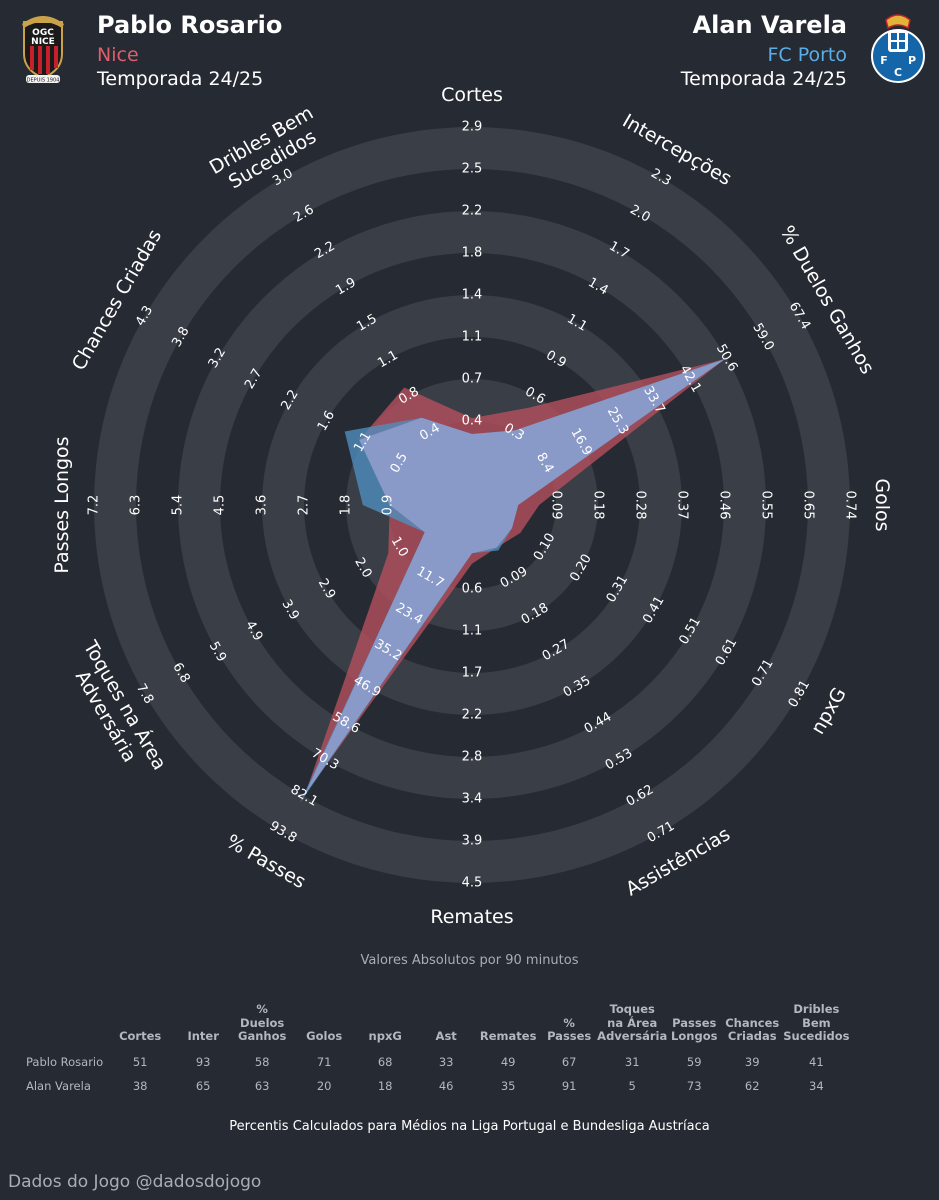 This screenshot has height=1200, width=939. Describe the element at coordinates (262, 1022) in the screenshot. I see `table-header: % Duelos Ganhos` at that location.